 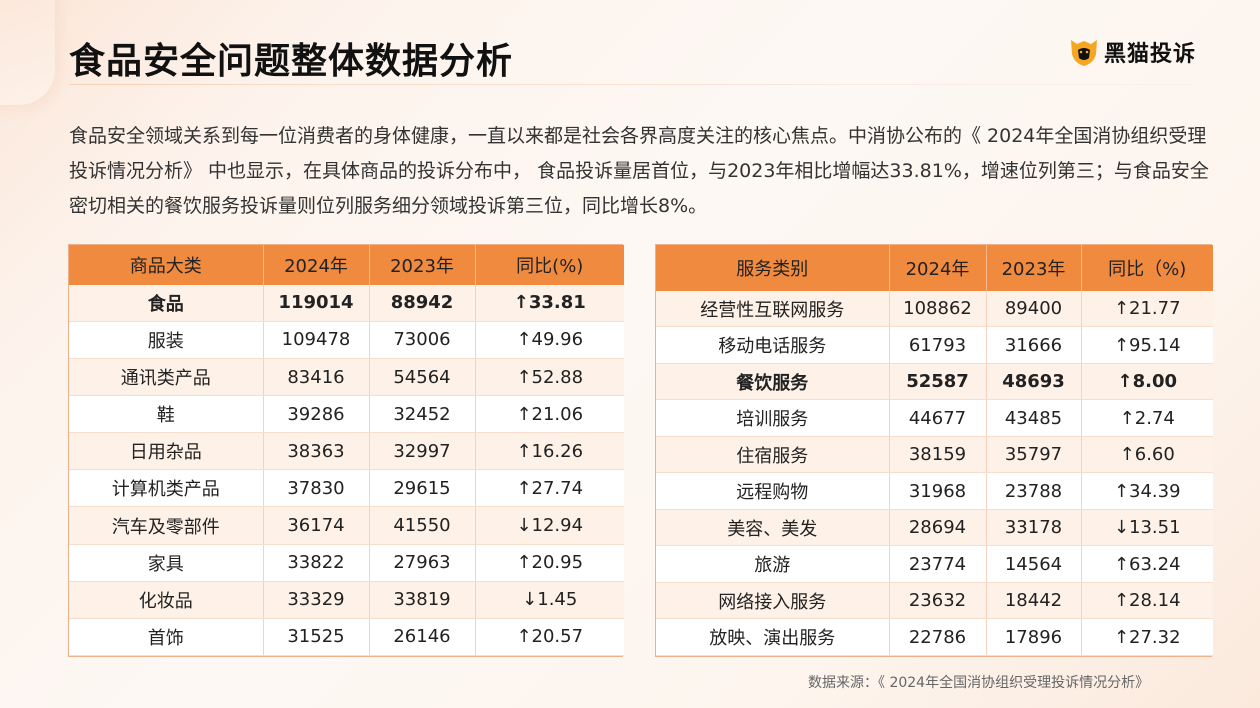 What do you see at coordinates (422, 525) in the screenshot?
I see `table-cell: 41550` at bounding box center [422, 525].